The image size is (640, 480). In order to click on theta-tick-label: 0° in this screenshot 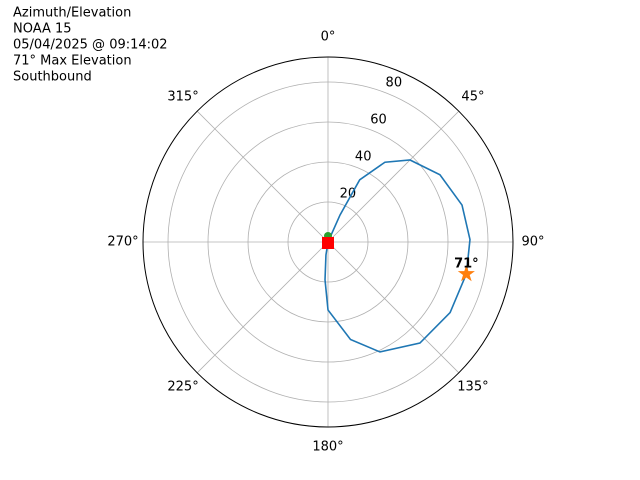, I will do `click(328, 37)`.